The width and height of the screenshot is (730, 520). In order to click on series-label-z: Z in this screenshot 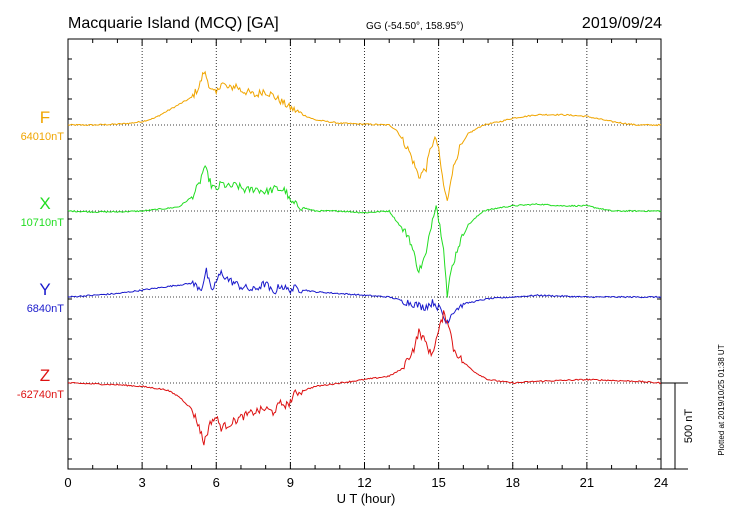, I will do `click(45, 375)`.